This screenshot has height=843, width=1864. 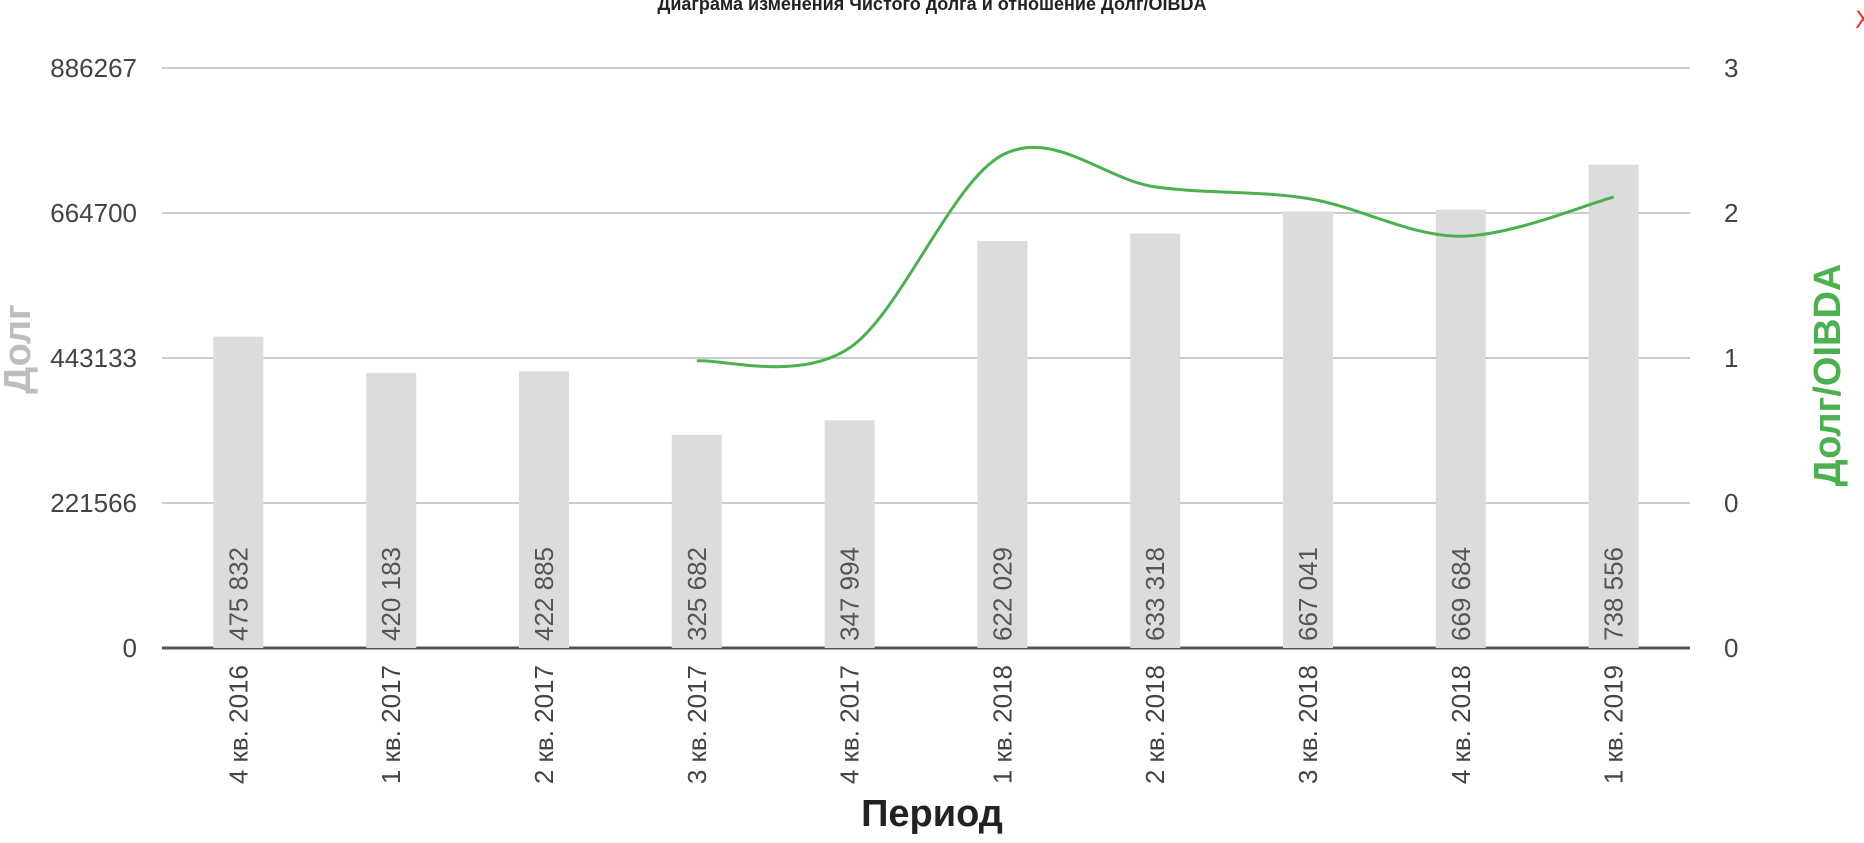 I want to click on x-tick-label: 4 кв. 2017, so click(x=850, y=724).